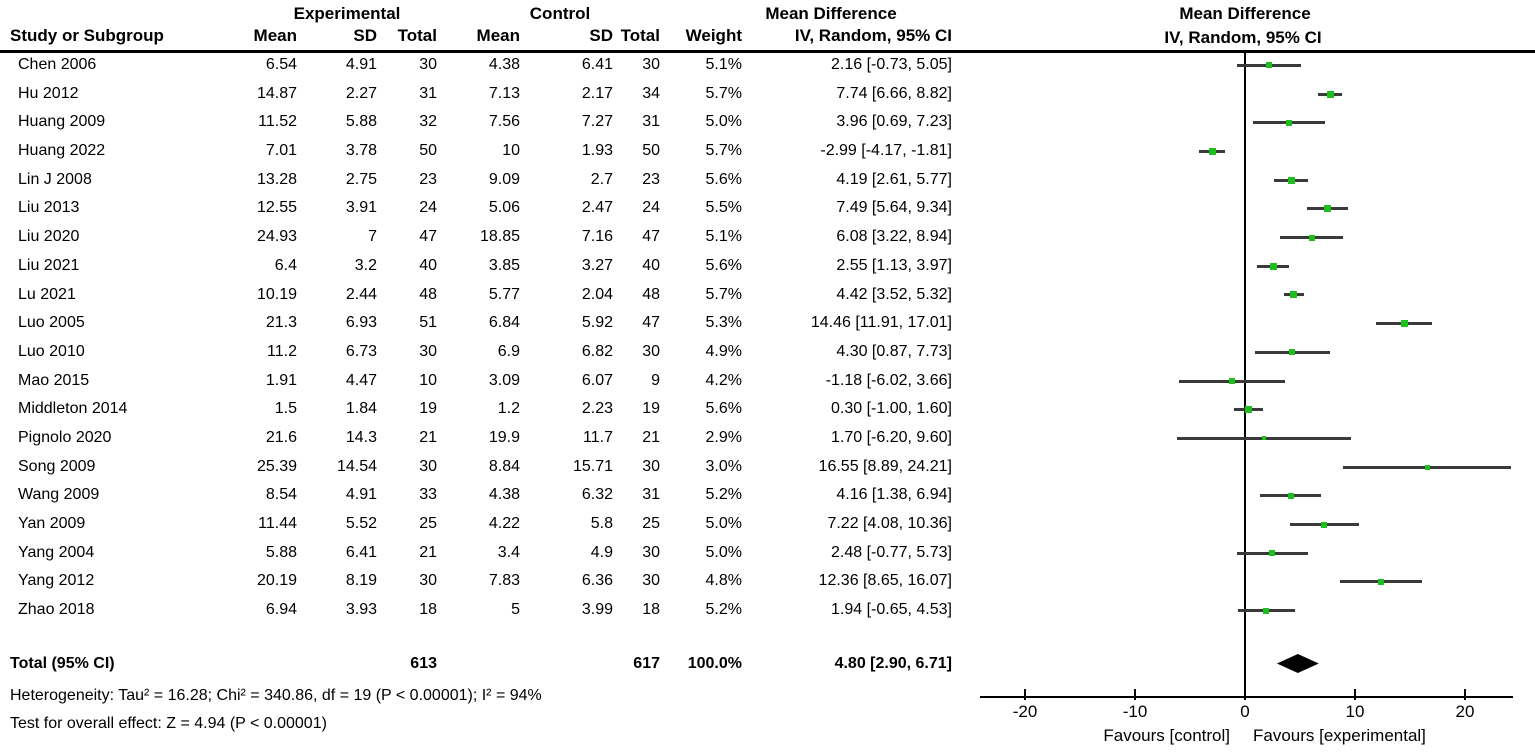 The height and width of the screenshot is (755, 1535). Describe the element at coordinates (651, 151) in the screenshot. I see `cell-ctl_total: 50` at that location.